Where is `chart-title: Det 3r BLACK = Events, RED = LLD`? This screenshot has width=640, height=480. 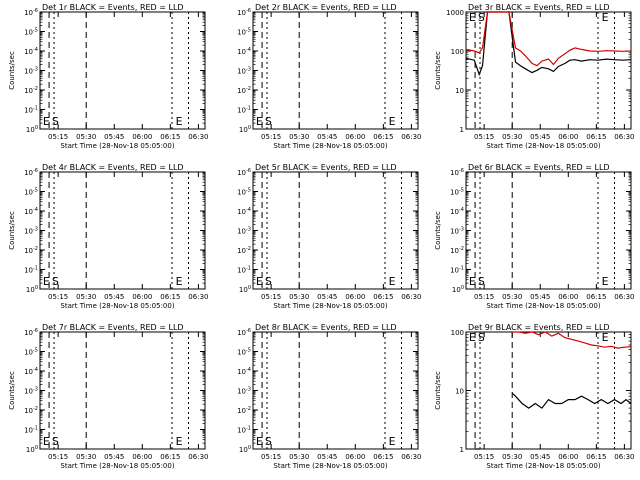 chart-title: Det 3r BLACK = Events, RED = LLD is located at coordinates (539, 7).